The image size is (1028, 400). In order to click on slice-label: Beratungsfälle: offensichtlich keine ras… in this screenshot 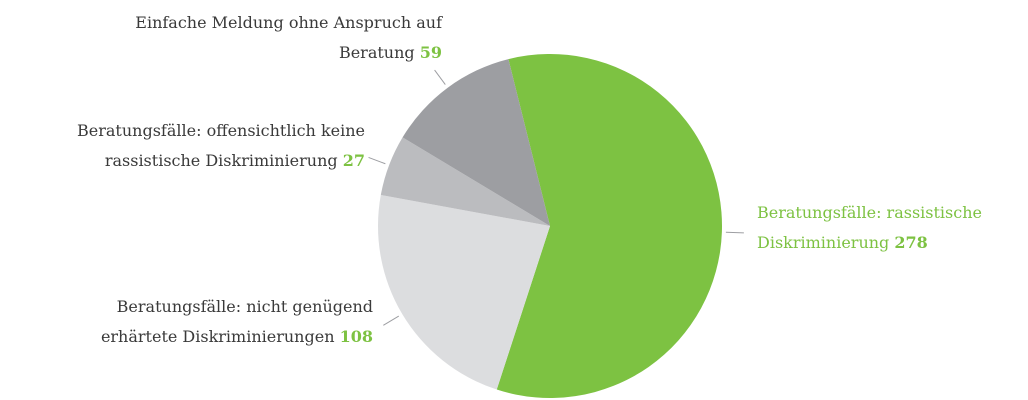, I will do `click(185, 146)`.